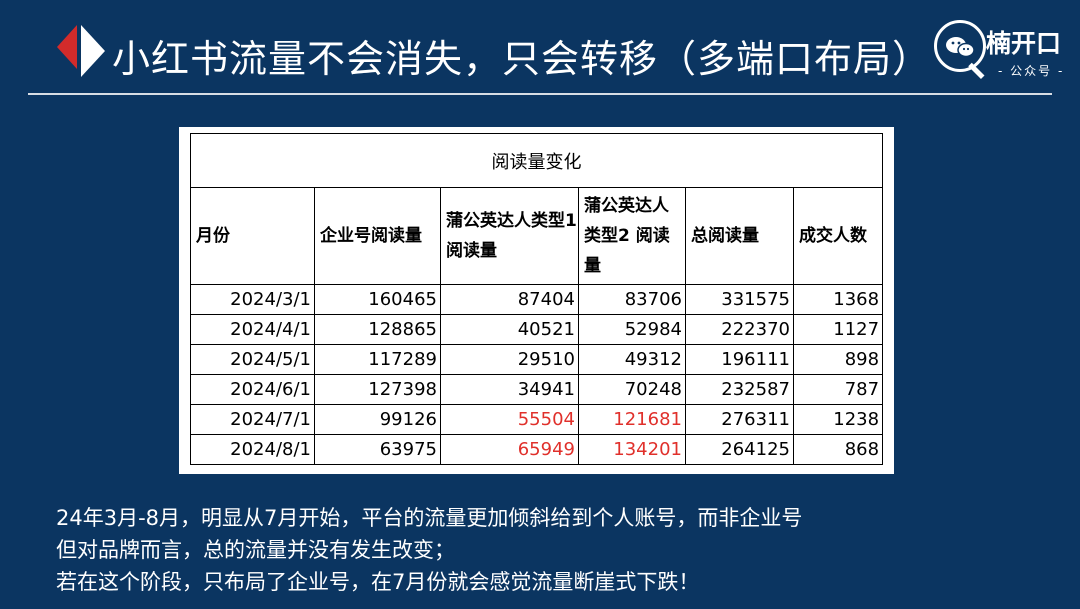  Describe the element at coordinates (429, 518) in the screenshot. I see `note-line: 24年3月-8月，明显从7月开始，平台的流量更加倾斜给到个人账号，而非企业号` at that location.